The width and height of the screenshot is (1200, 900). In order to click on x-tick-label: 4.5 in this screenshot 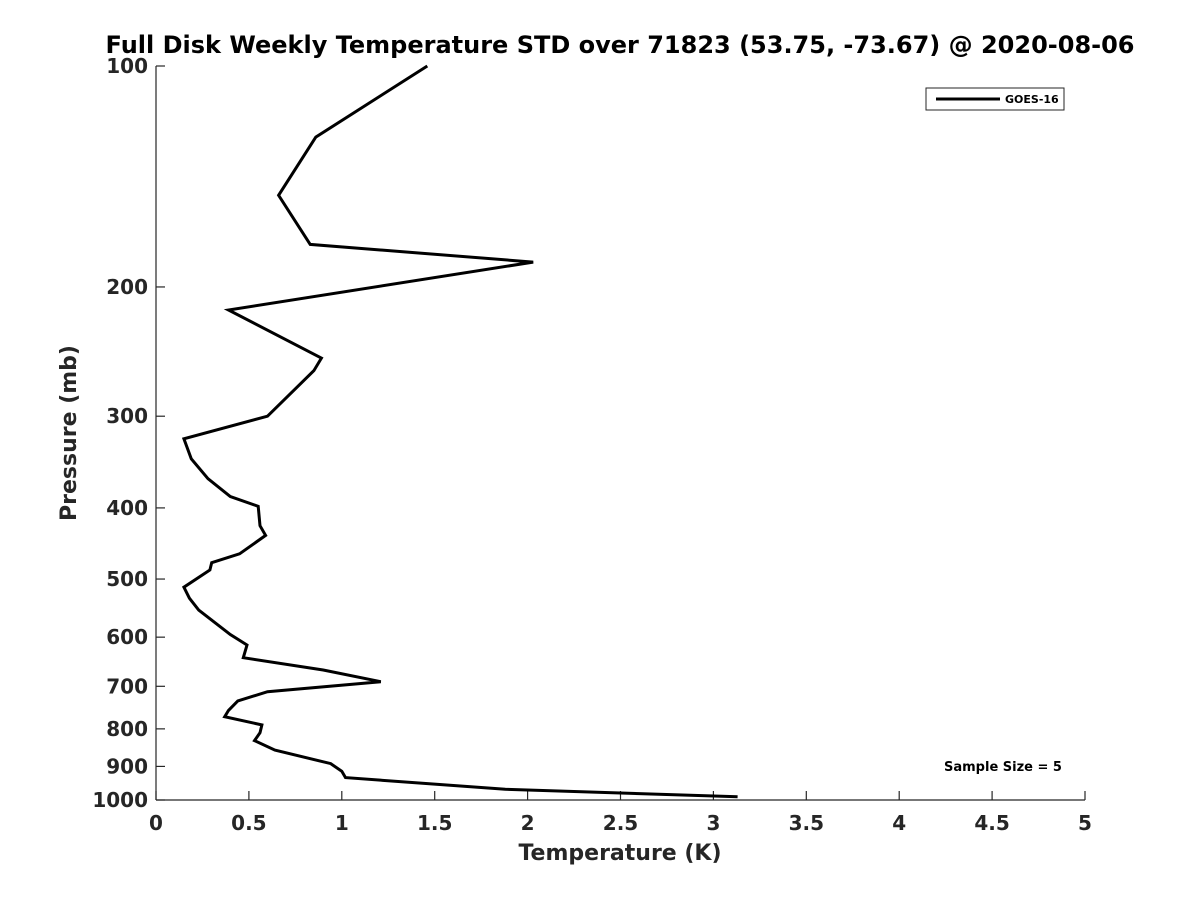, I will do `click(991, 823)`.